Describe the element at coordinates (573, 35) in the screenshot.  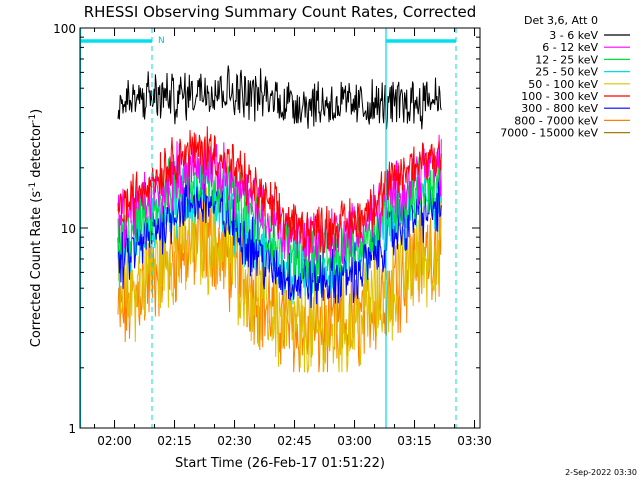
I see `legend-label: 3 - 6 keV` at that location.